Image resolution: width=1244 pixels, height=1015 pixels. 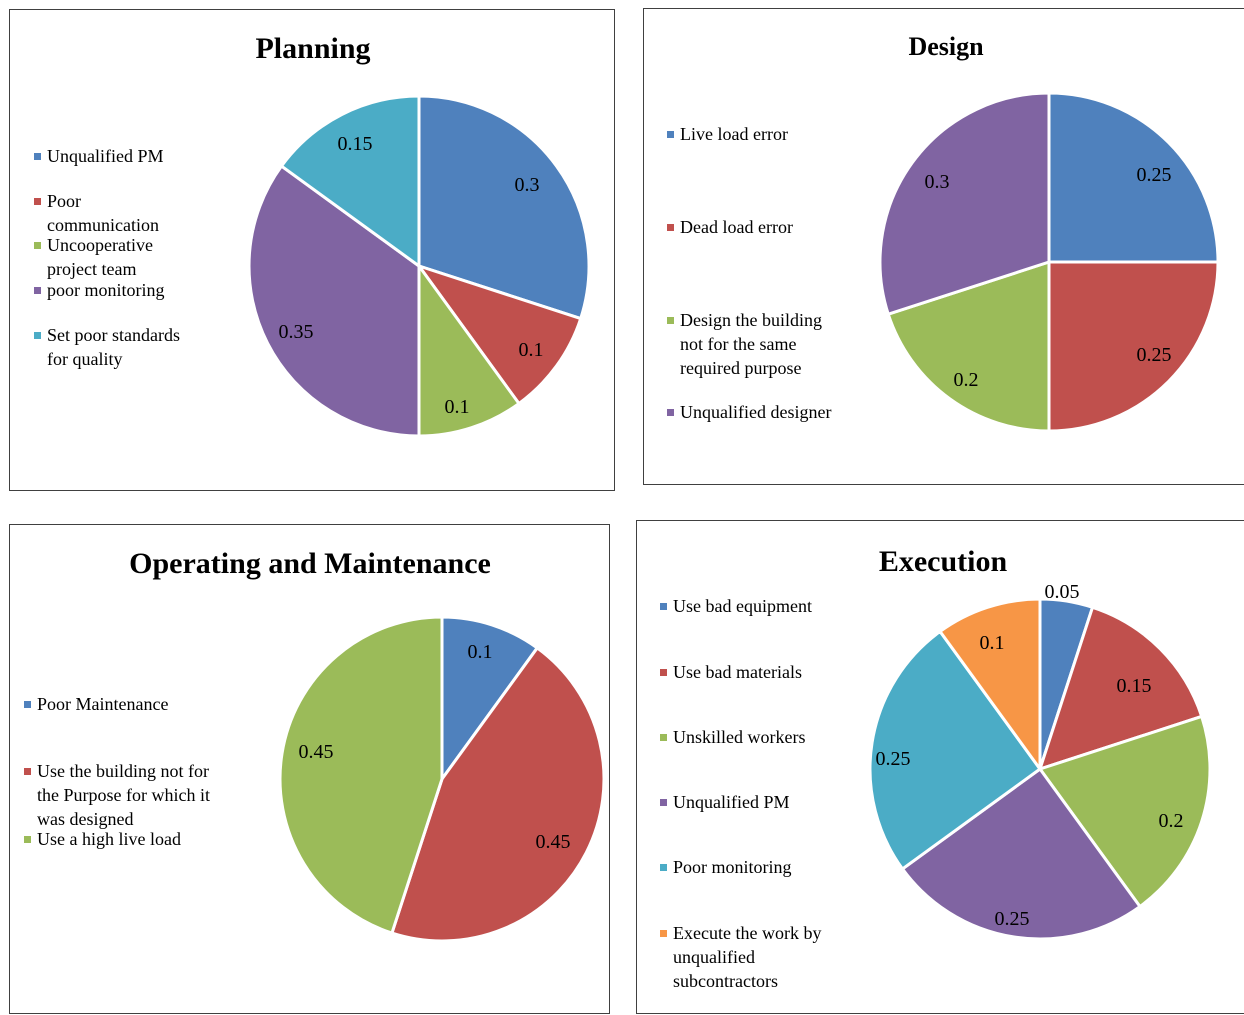 What do you see at coordinates (663, 933) in the screenshot?
I see `execution-legend-swatch-execute-the-work-by-unqualified-subcontractors` at bounding box center [663, 933].